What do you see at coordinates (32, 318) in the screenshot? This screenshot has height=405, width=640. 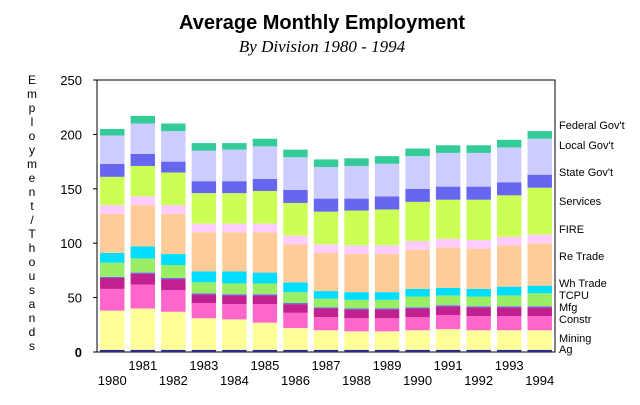 I see `y-axis-label-char: n` at bounding box center [32, 318].